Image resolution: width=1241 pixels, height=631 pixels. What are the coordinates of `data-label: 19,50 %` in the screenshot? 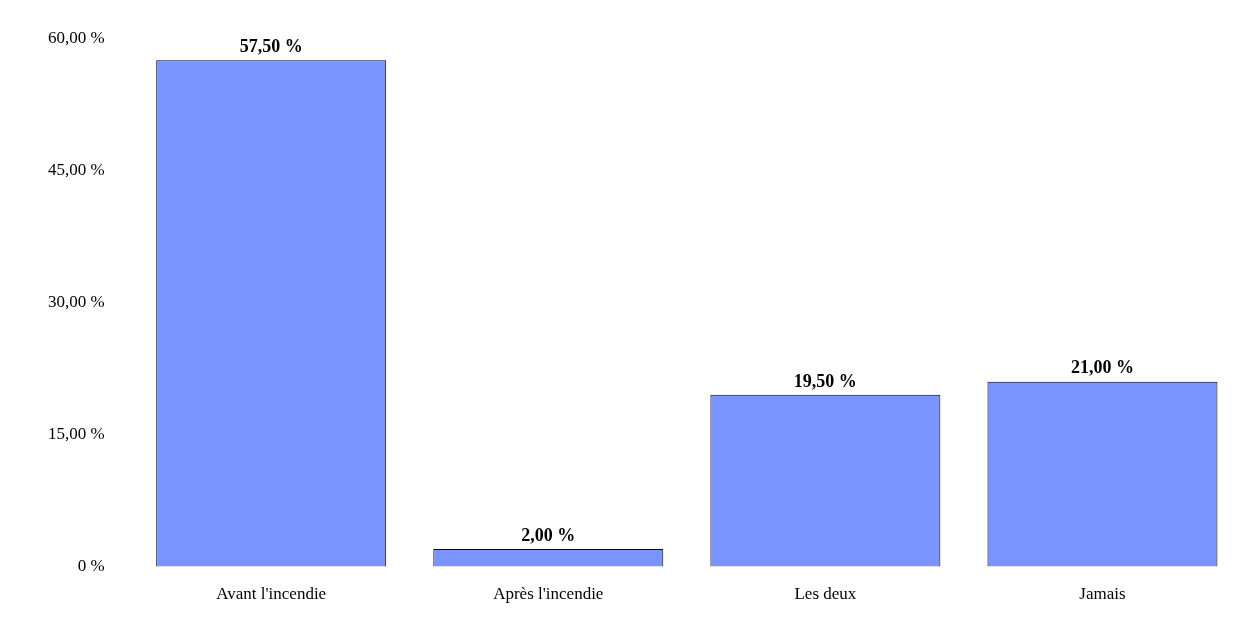 It's located at (825, 380).